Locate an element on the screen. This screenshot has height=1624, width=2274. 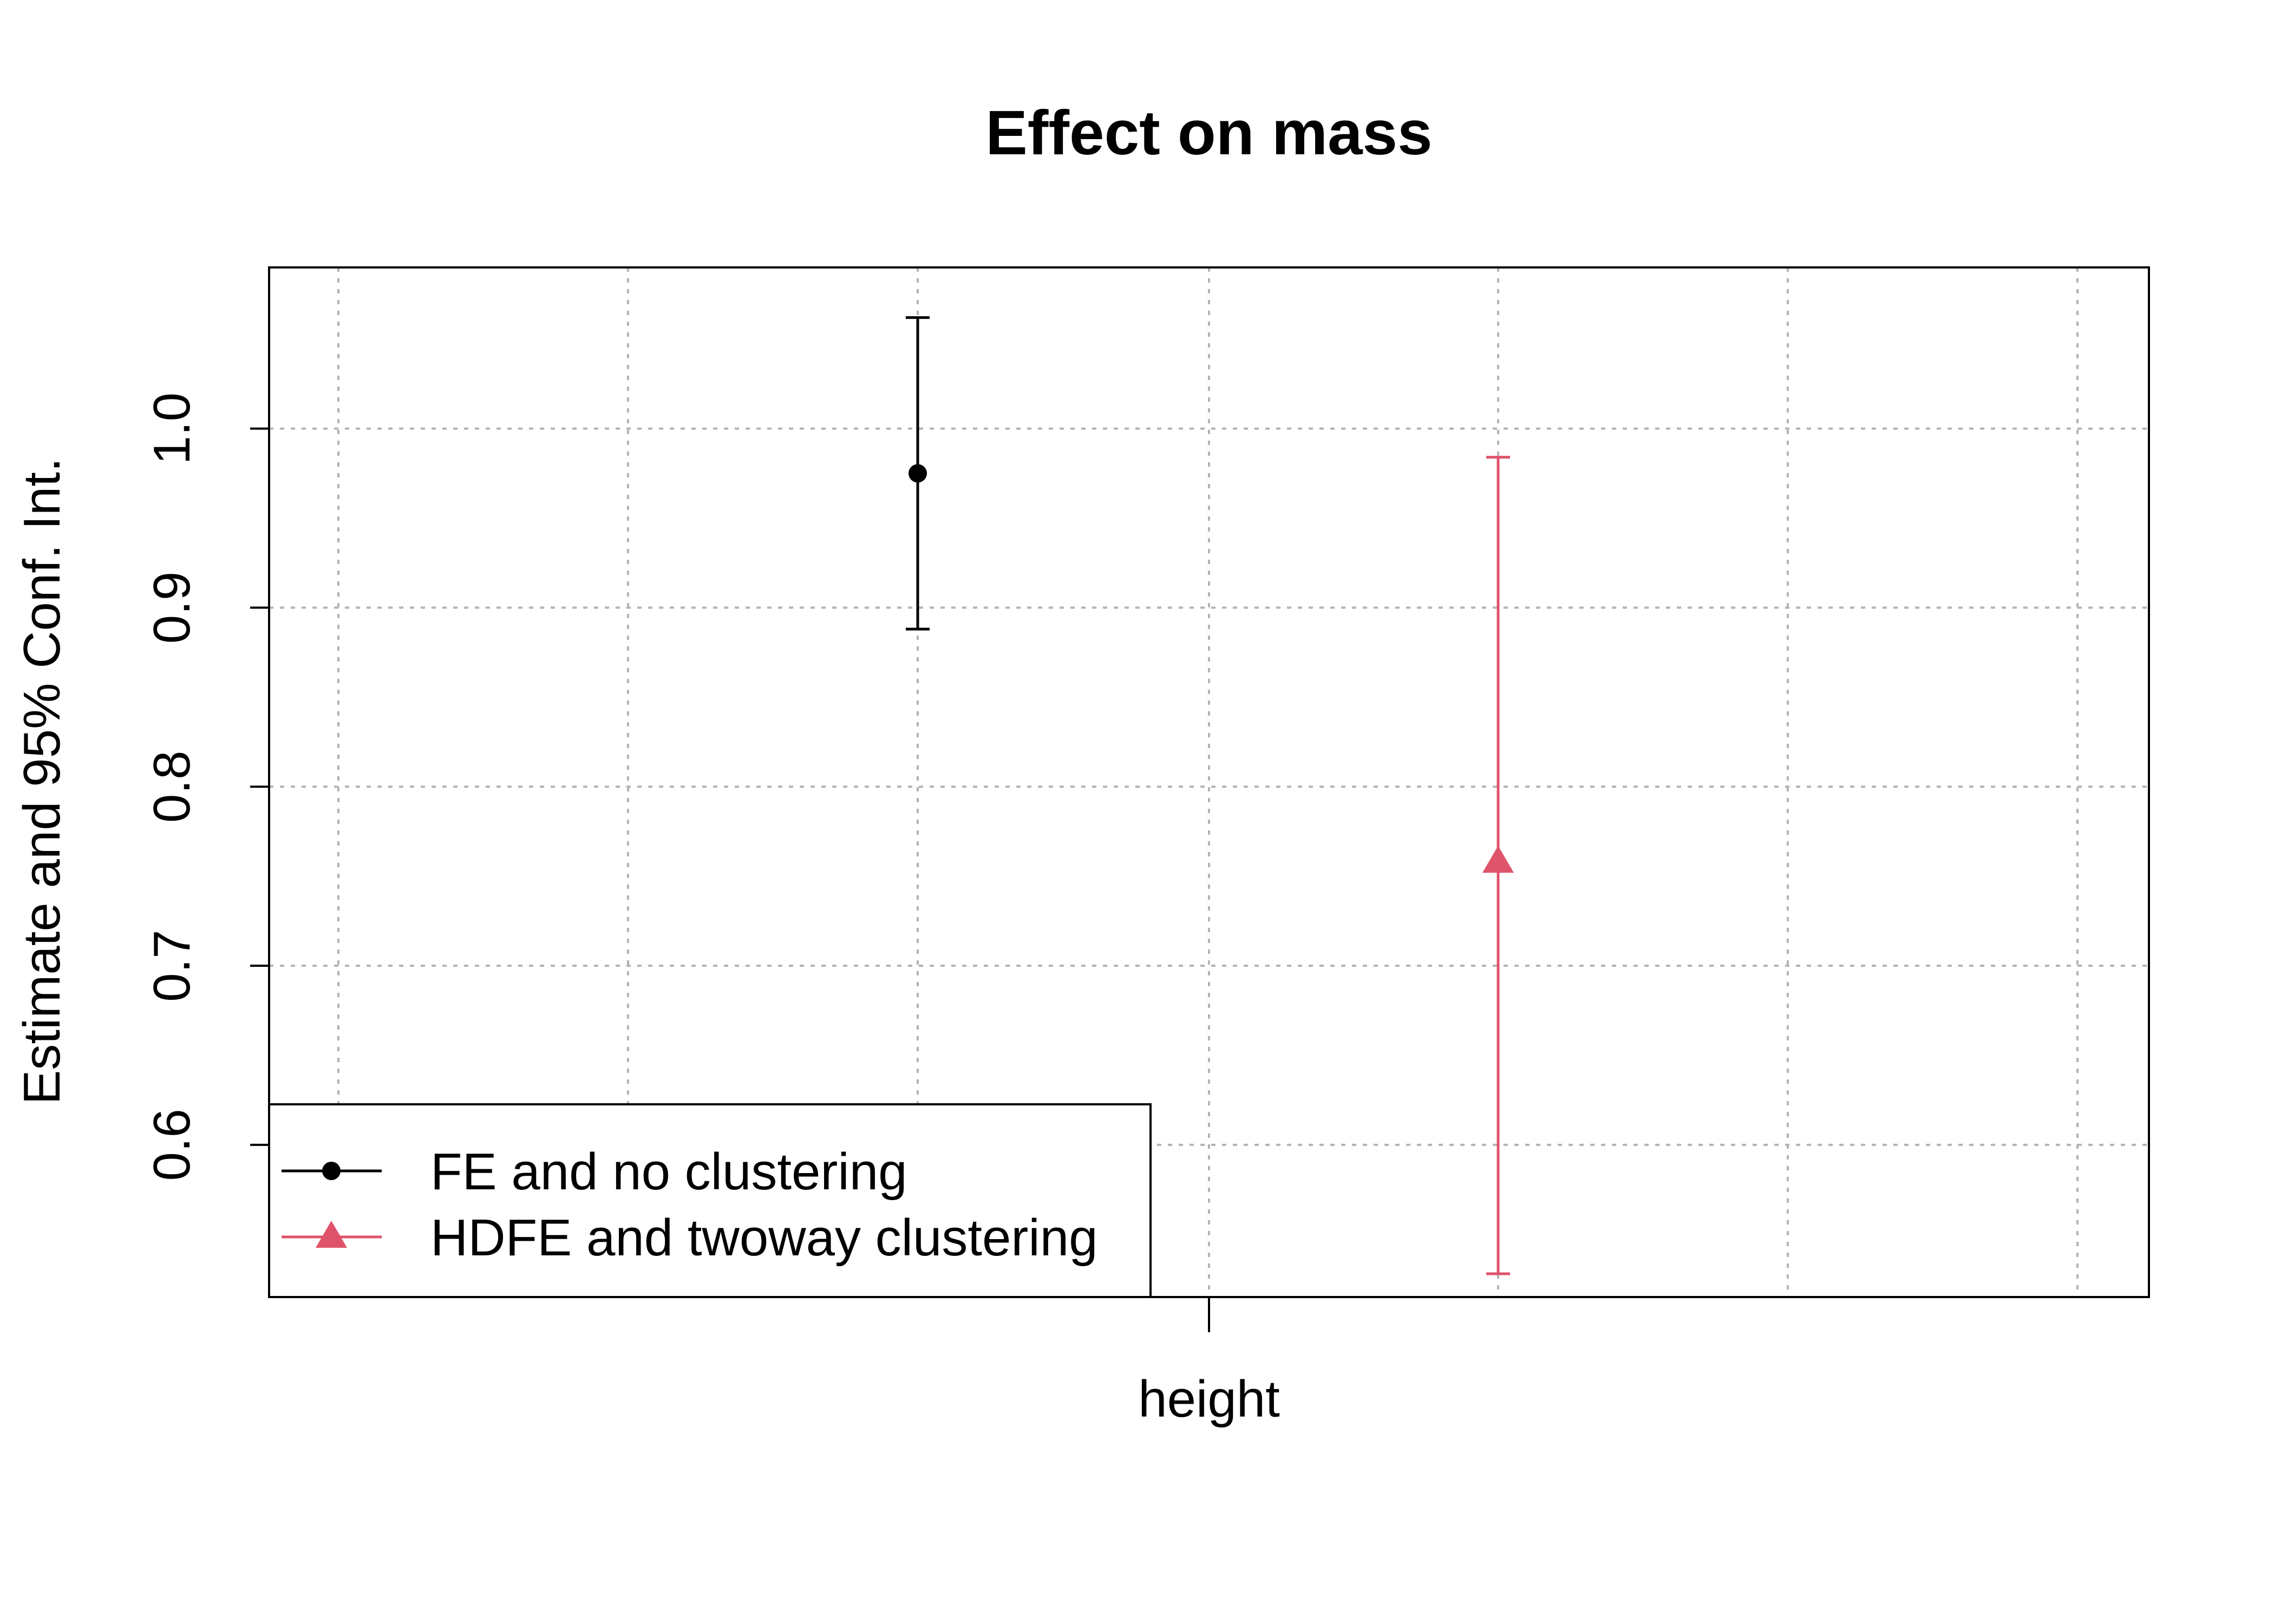
y-axis-label: Estimate and 95% Conf. Int. is located at coordinates (42, 780).